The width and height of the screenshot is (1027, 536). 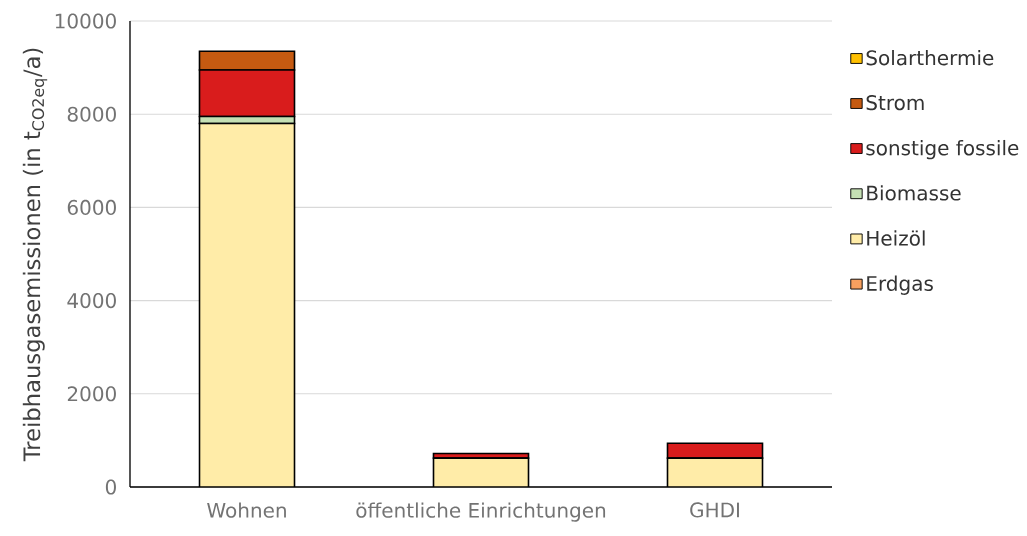 What do you see at coordinates (91, 114) in the screenshot?
I see `y-tick-label: 8000` at bounding box center [91, 114].